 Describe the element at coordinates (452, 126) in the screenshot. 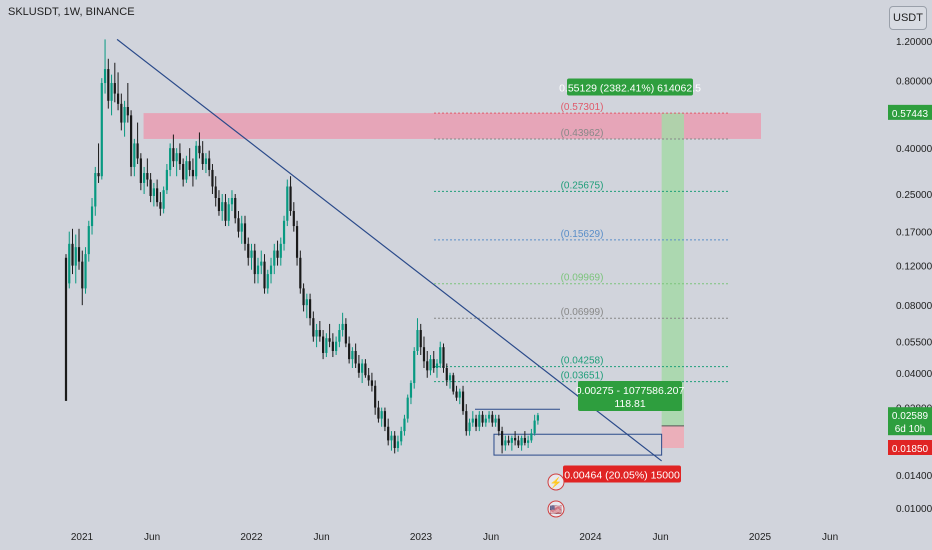

I see `resistance-zone` at that location.